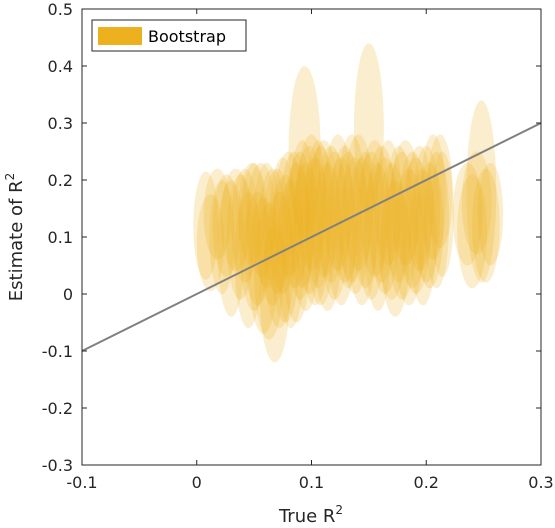 The image size is (555, 528). Describe the element at coordinates (81, 482) in the screenshot. I see `x-tick-label: -0.1` at that location.